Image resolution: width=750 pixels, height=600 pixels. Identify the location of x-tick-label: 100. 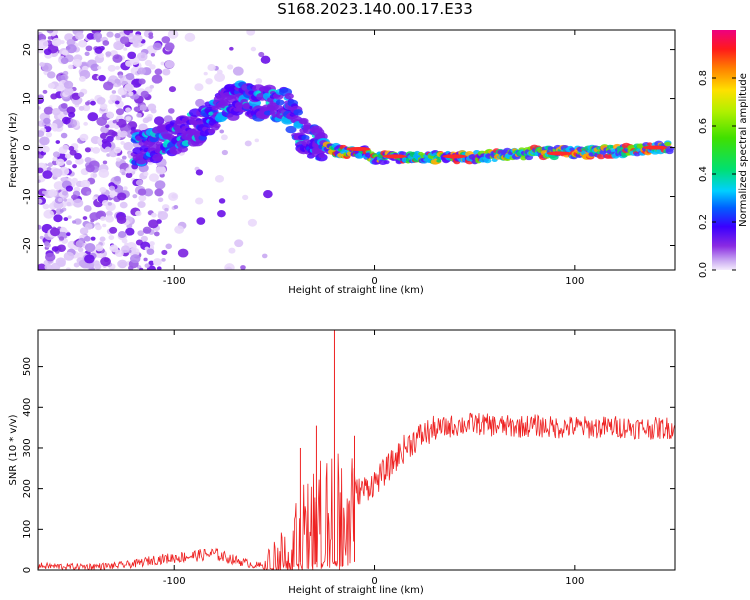
(574, 281).